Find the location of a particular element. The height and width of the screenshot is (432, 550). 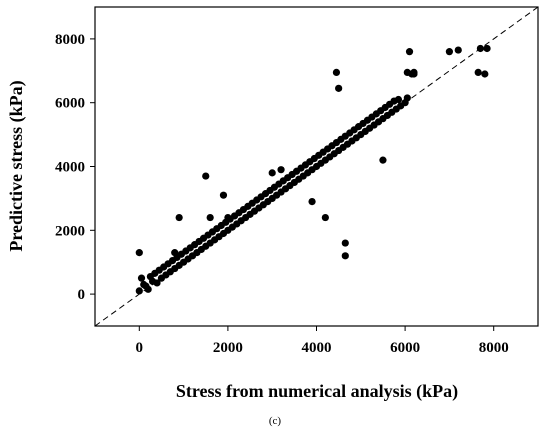

x-tick-label: 8000 is located at coordinates (494, 348).